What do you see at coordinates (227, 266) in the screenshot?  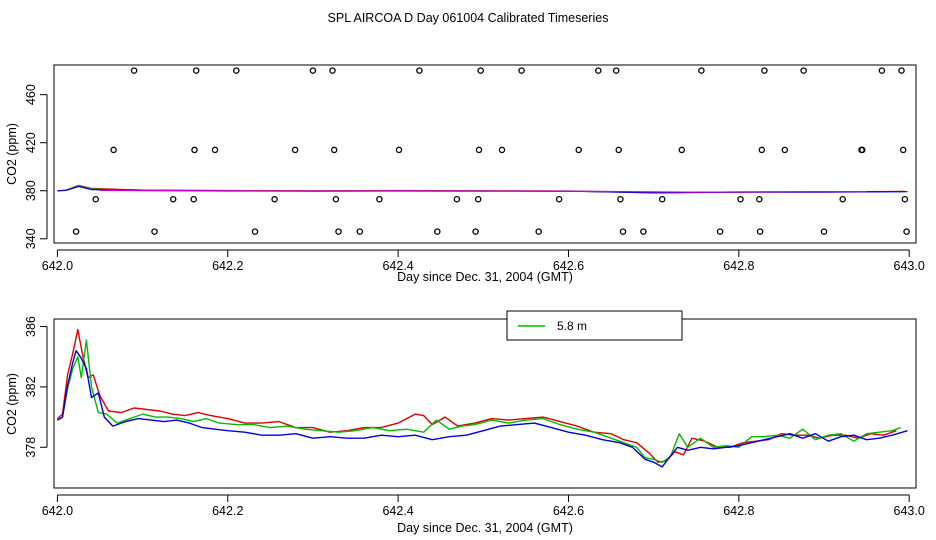 I see `top-x-tick-label: 642.2` at bounding box center [227, 266].